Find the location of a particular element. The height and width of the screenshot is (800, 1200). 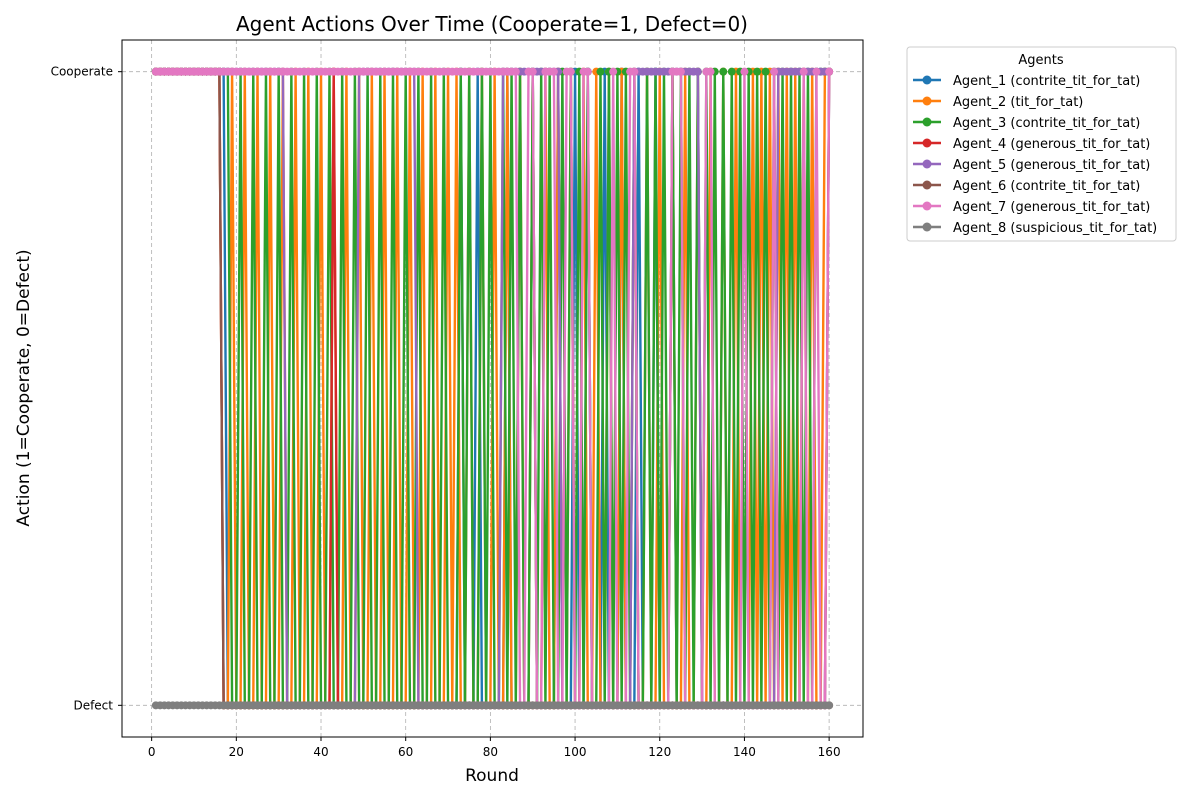

legend-label: Agent_3 (contrite_tit_for_tat) is located at coordinates (1046, 123).